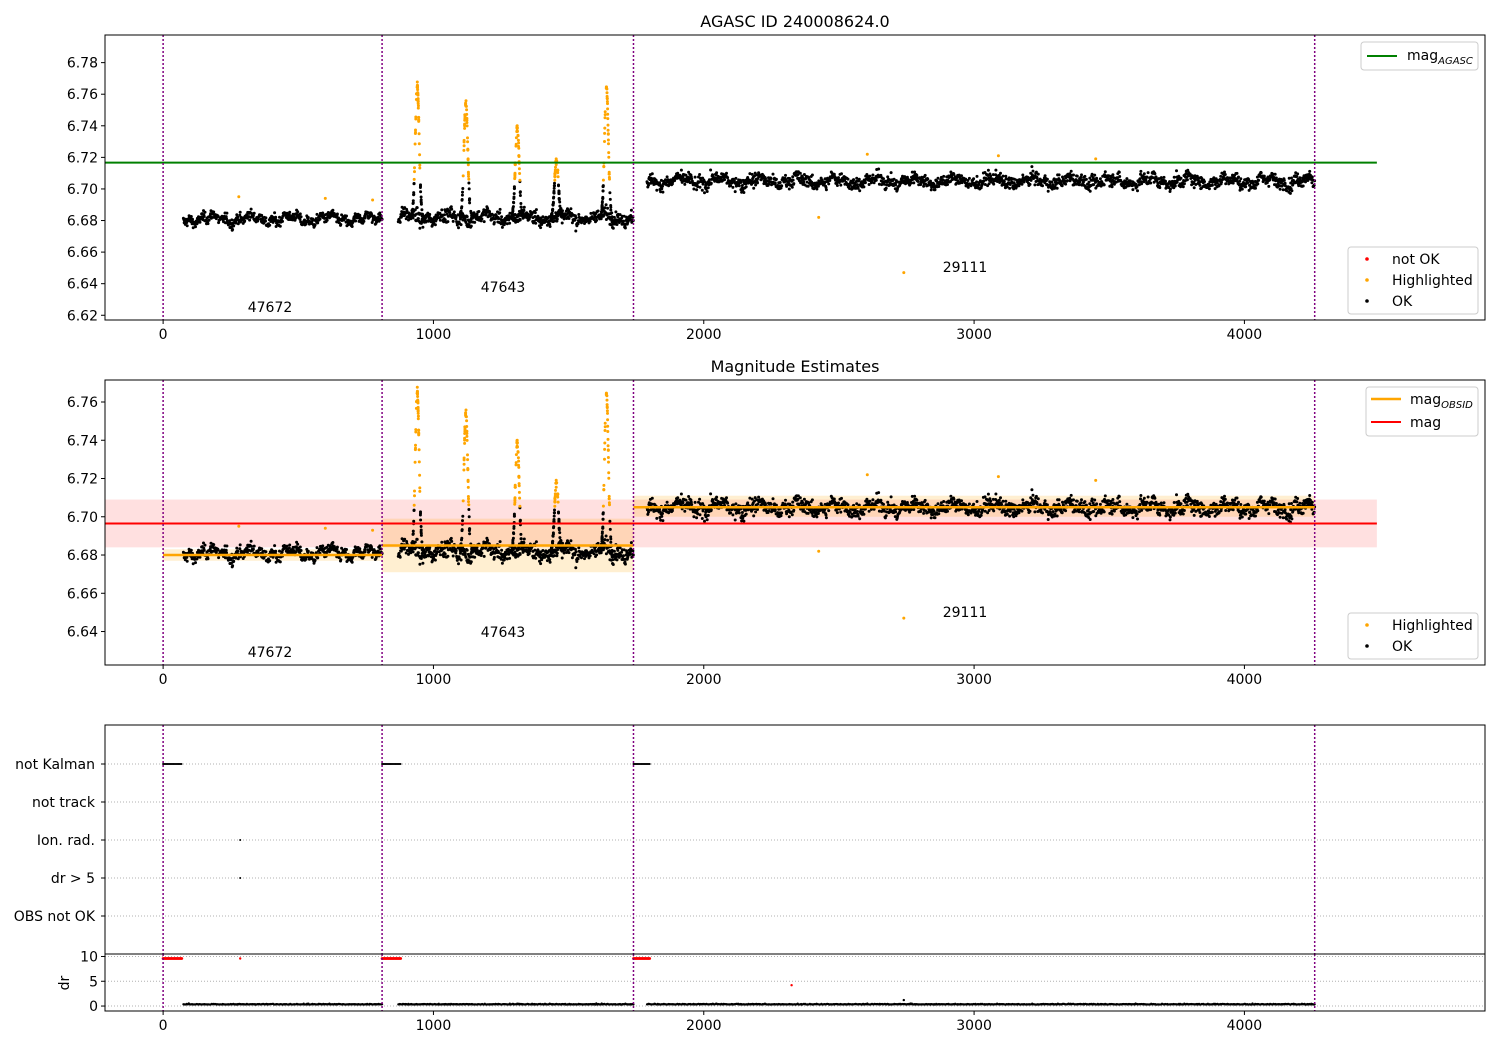 The image size is (1500, 1050). What do you see at coordinates (965, 268) in the screenshot?
I see `panel1-obs-label: 29111` at bounding box center [965, 268].